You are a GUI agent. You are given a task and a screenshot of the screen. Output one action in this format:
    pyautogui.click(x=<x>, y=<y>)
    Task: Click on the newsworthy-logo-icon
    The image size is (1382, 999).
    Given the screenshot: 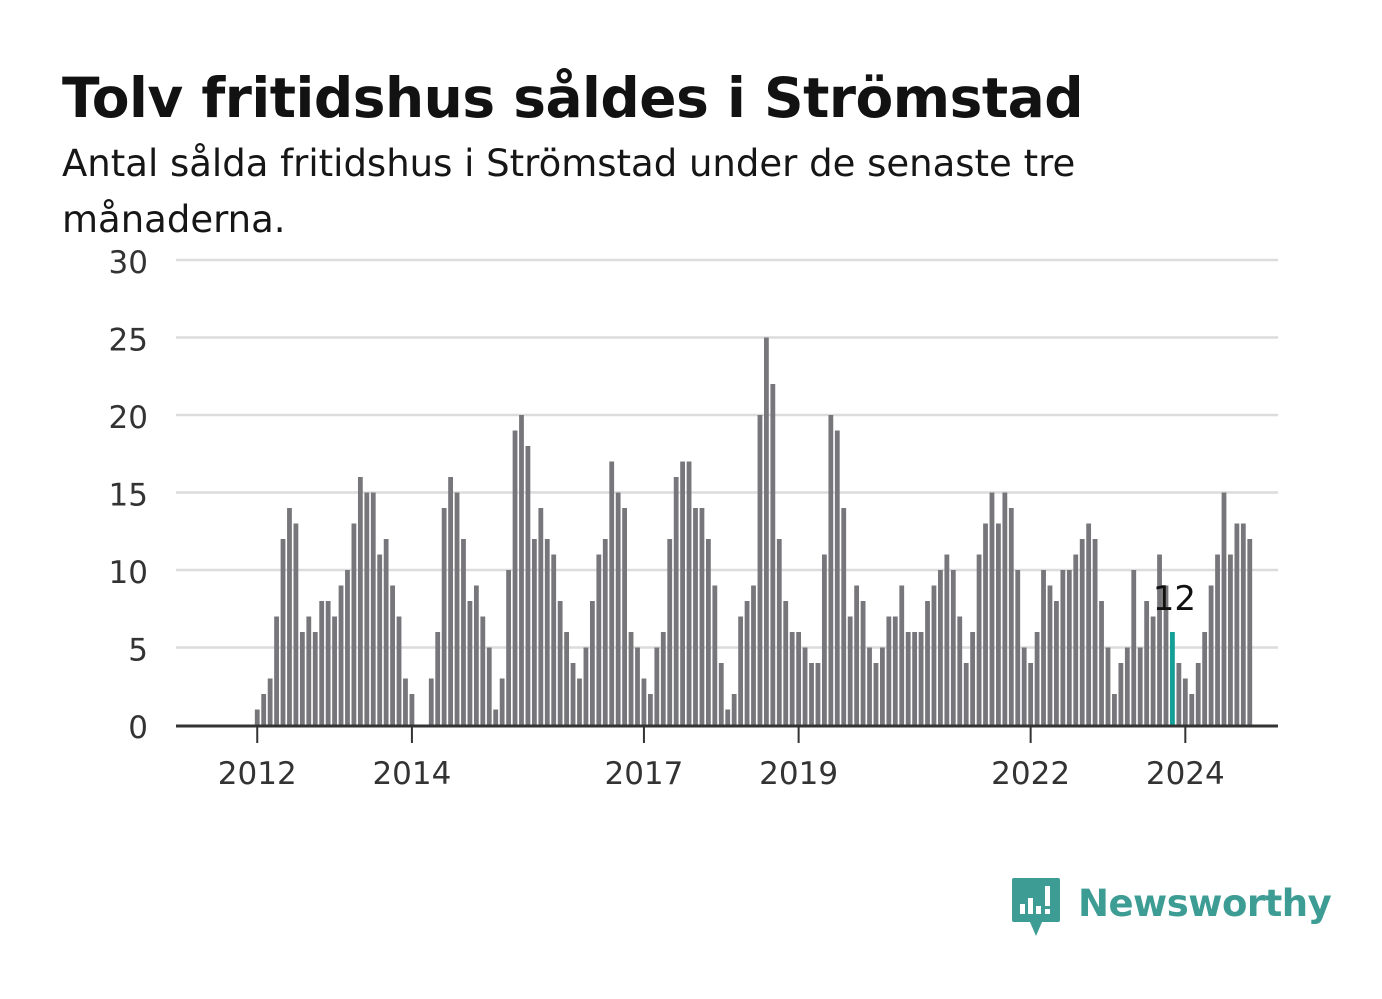 What is the action you would take?
    pyautogui.click(x=1036, y=907)
    